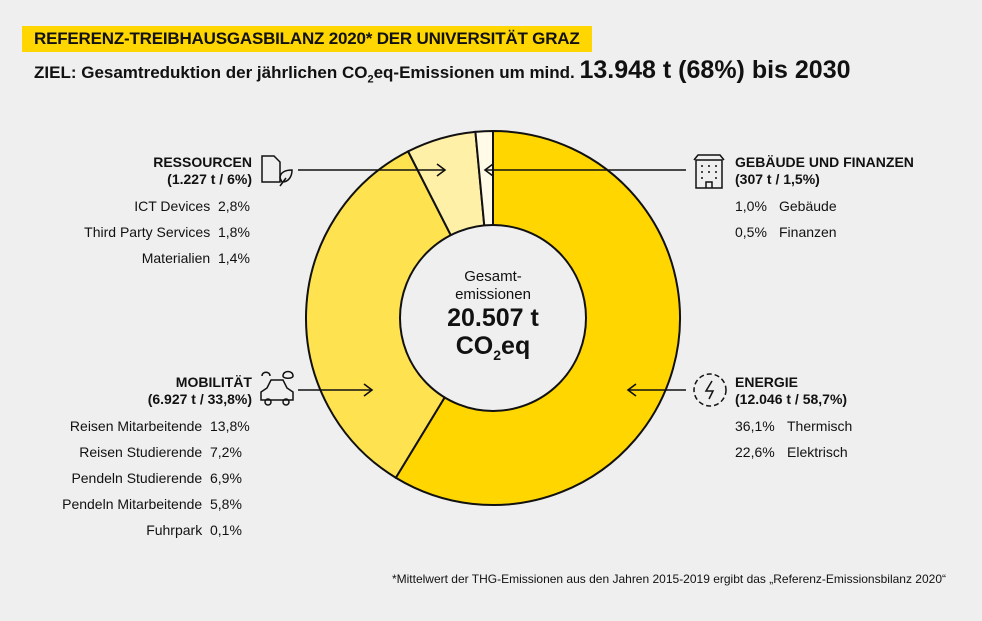  What do you see at coordinates (226, 478) in the screenshot?
I see `item-value: 6,9%` at bounding box center [226, 478].